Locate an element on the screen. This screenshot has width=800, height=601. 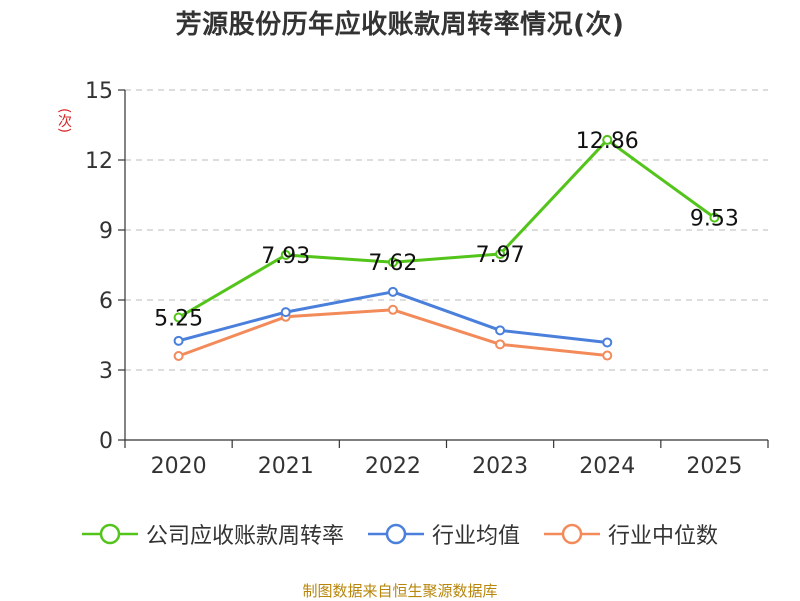
y-tick-label: 0 is located at coordinates (106, 441).